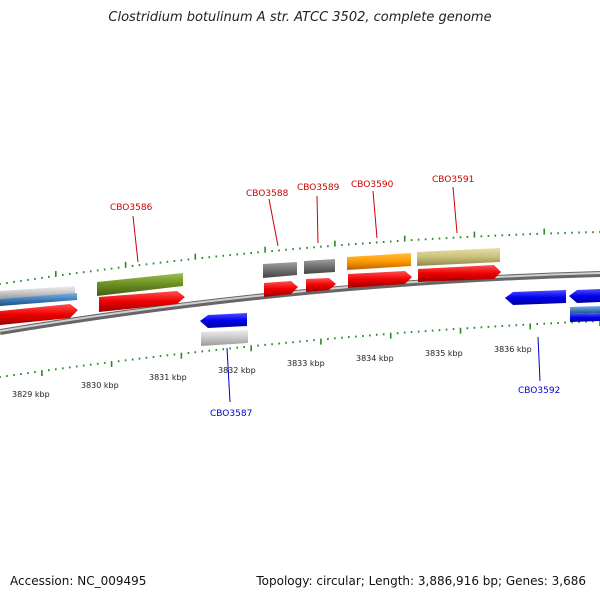 The height and width of the screenshot is (600, 600). I want to click on kbp-label: 3835 kbp, so click(444, 353).